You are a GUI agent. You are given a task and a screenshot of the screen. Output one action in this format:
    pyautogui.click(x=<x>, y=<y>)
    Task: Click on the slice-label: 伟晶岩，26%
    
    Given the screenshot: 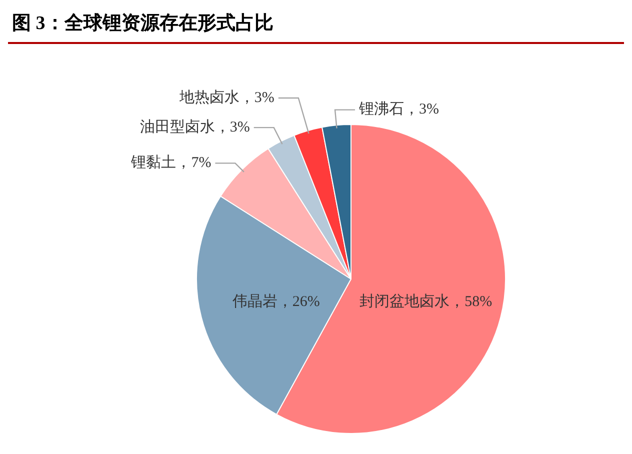 What is the action you would take?
    pyautogui.click(x=276, y=301)
    